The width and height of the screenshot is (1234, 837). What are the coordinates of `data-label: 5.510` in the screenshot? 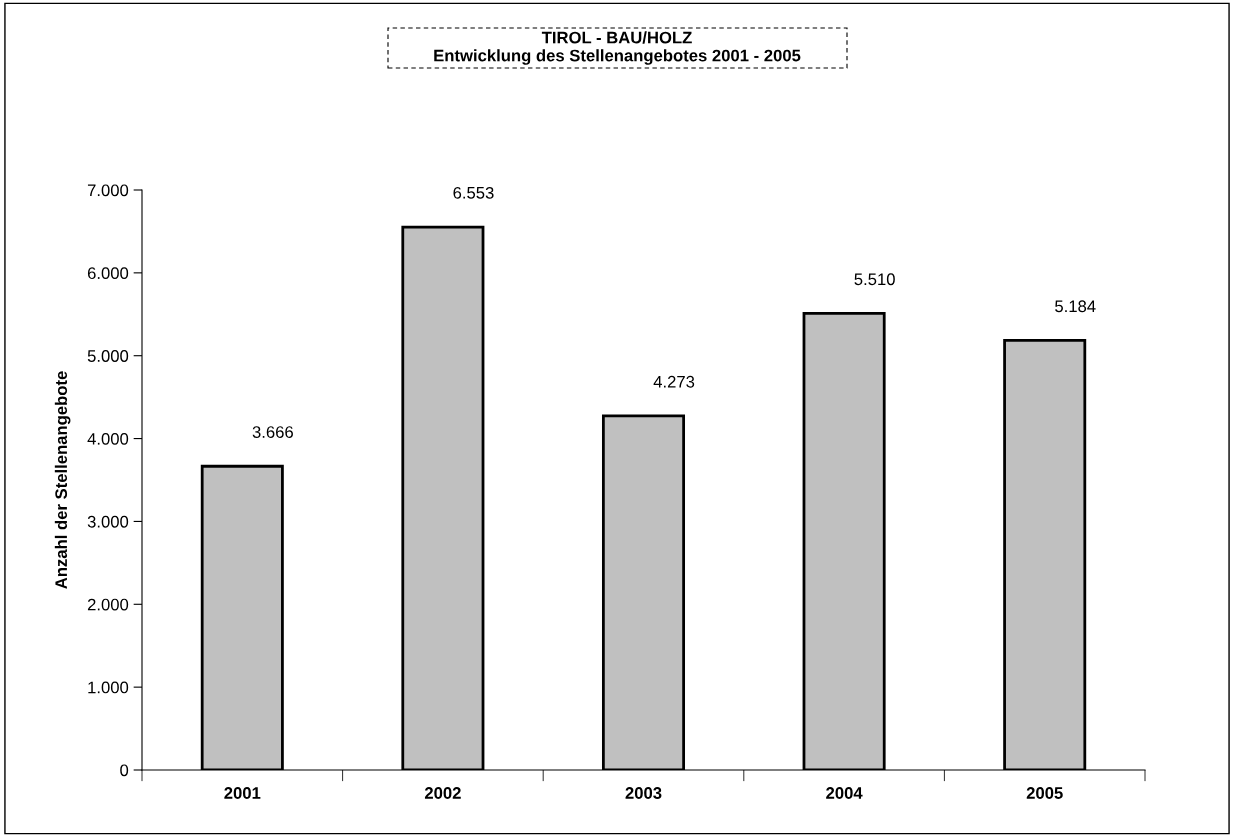 It's located at (874, 279).